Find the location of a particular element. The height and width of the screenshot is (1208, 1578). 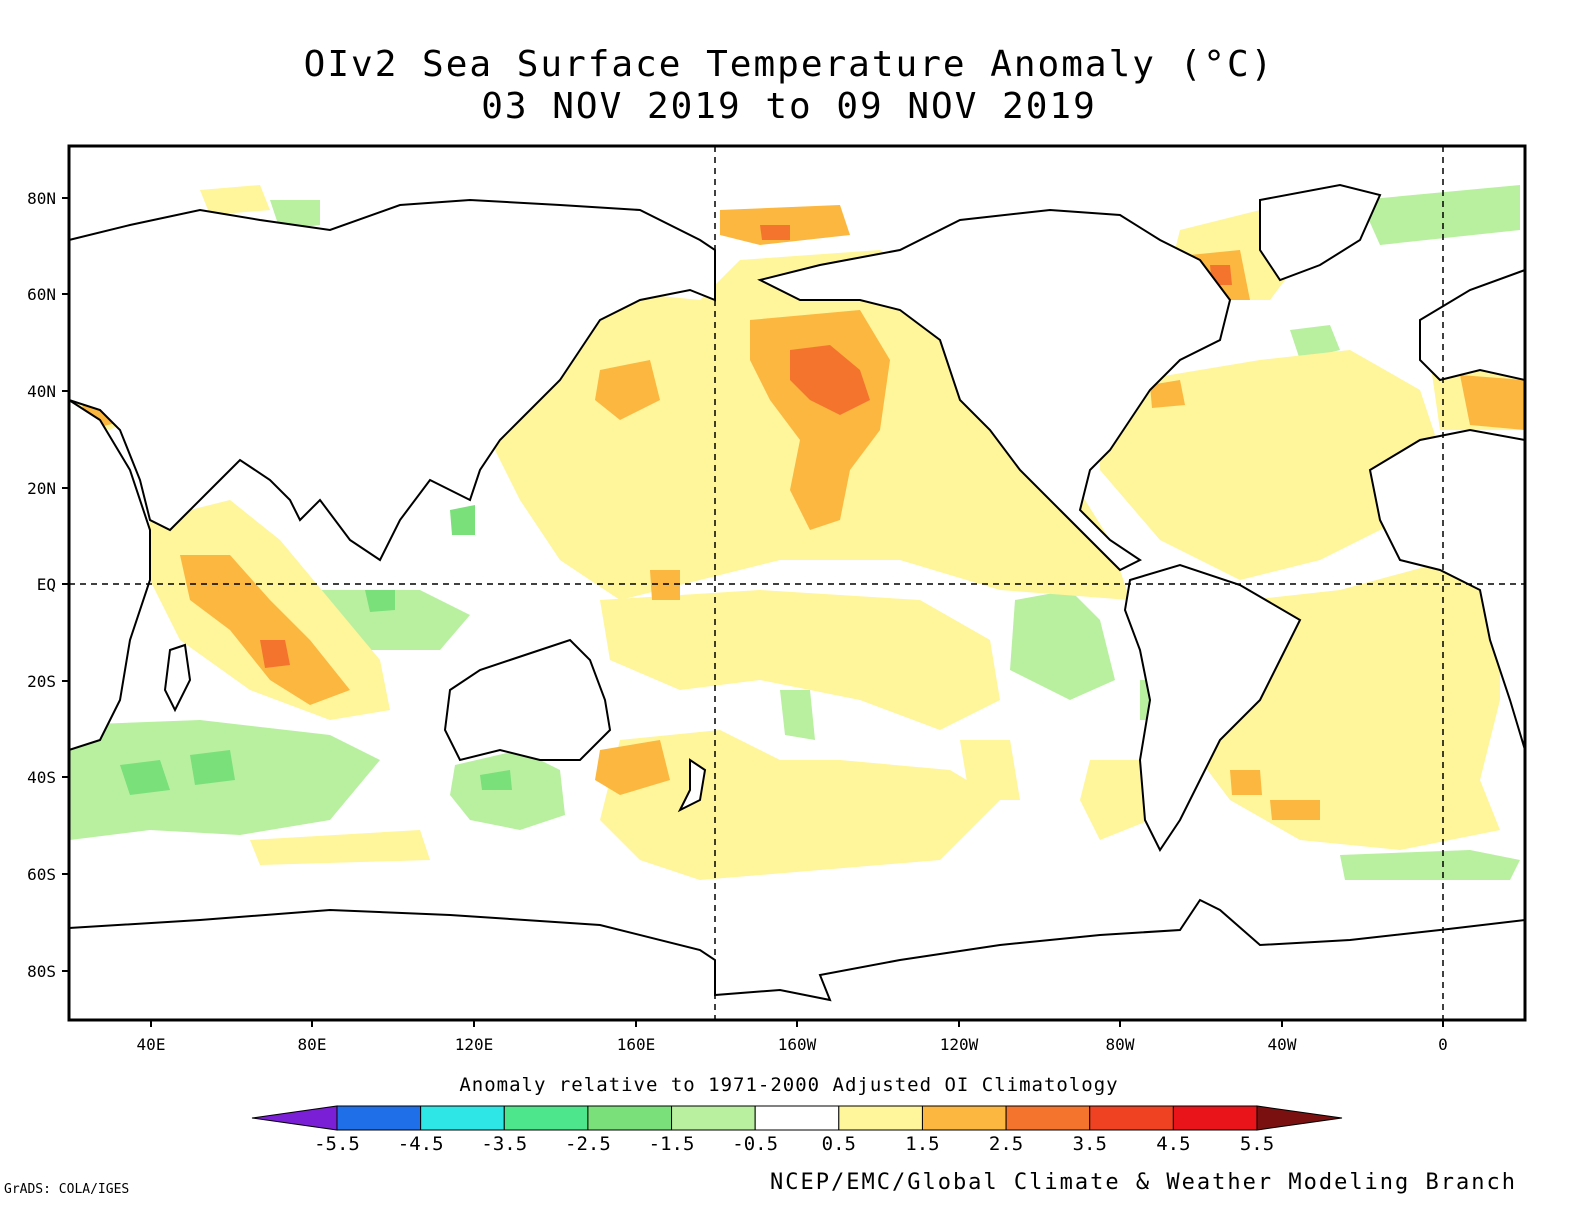

stronger-cool-spots is located at coordinates (316, 650).